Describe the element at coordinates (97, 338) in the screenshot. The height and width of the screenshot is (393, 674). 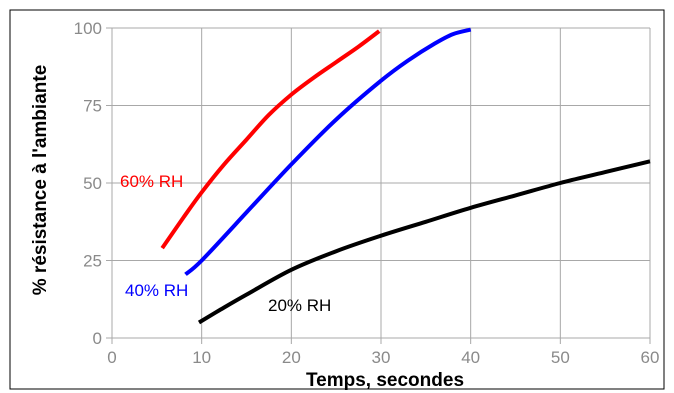
I see `y-tick-label: 0` at that location.